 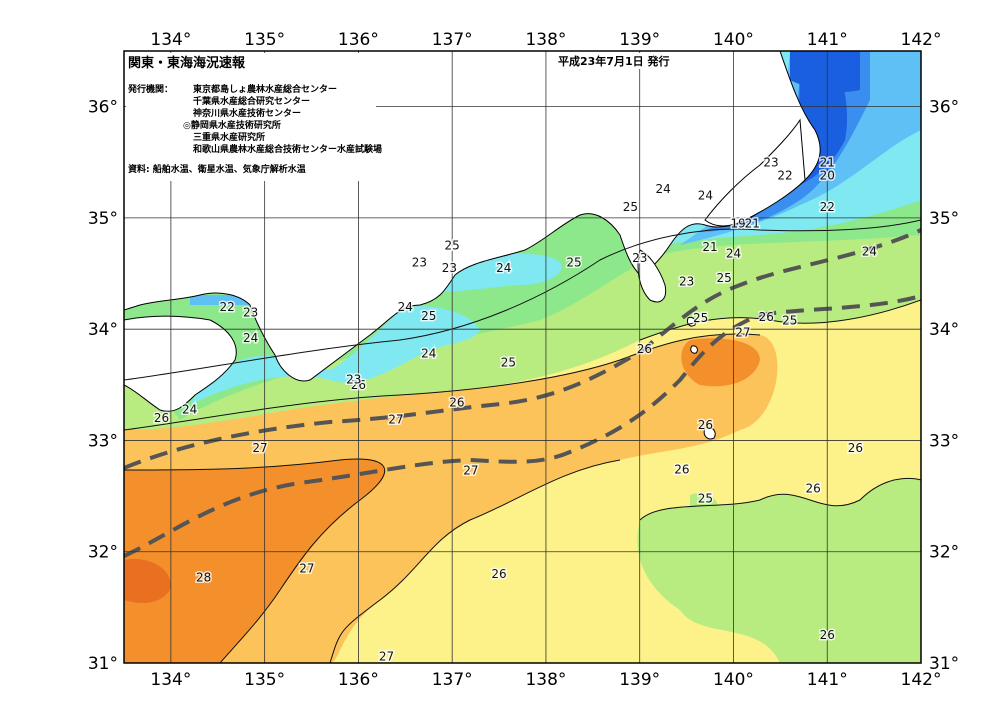 What do you see at coordinates (827, 40) in the screenshot?
I see `top-lon-tick-141: 141°` at bounding box center [827, 40].